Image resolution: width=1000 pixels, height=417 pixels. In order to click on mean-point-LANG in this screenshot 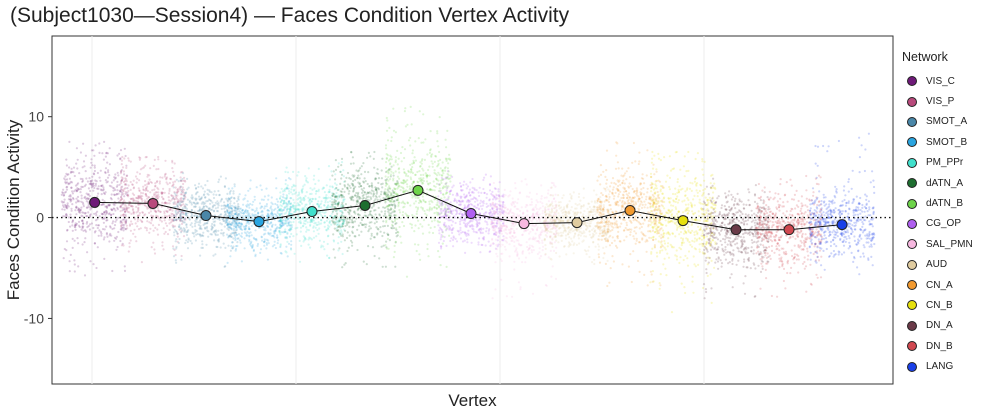, I will do `click(842, 225)`.